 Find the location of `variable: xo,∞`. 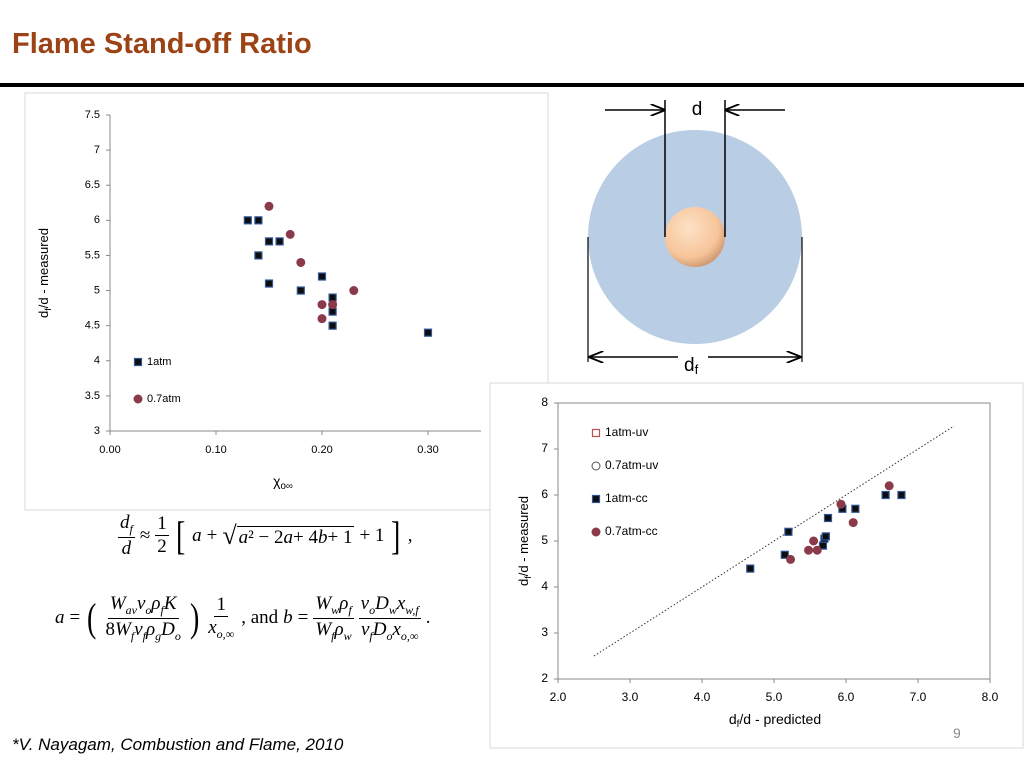

variable: xo,∞ is located at coordinates (221, 629).